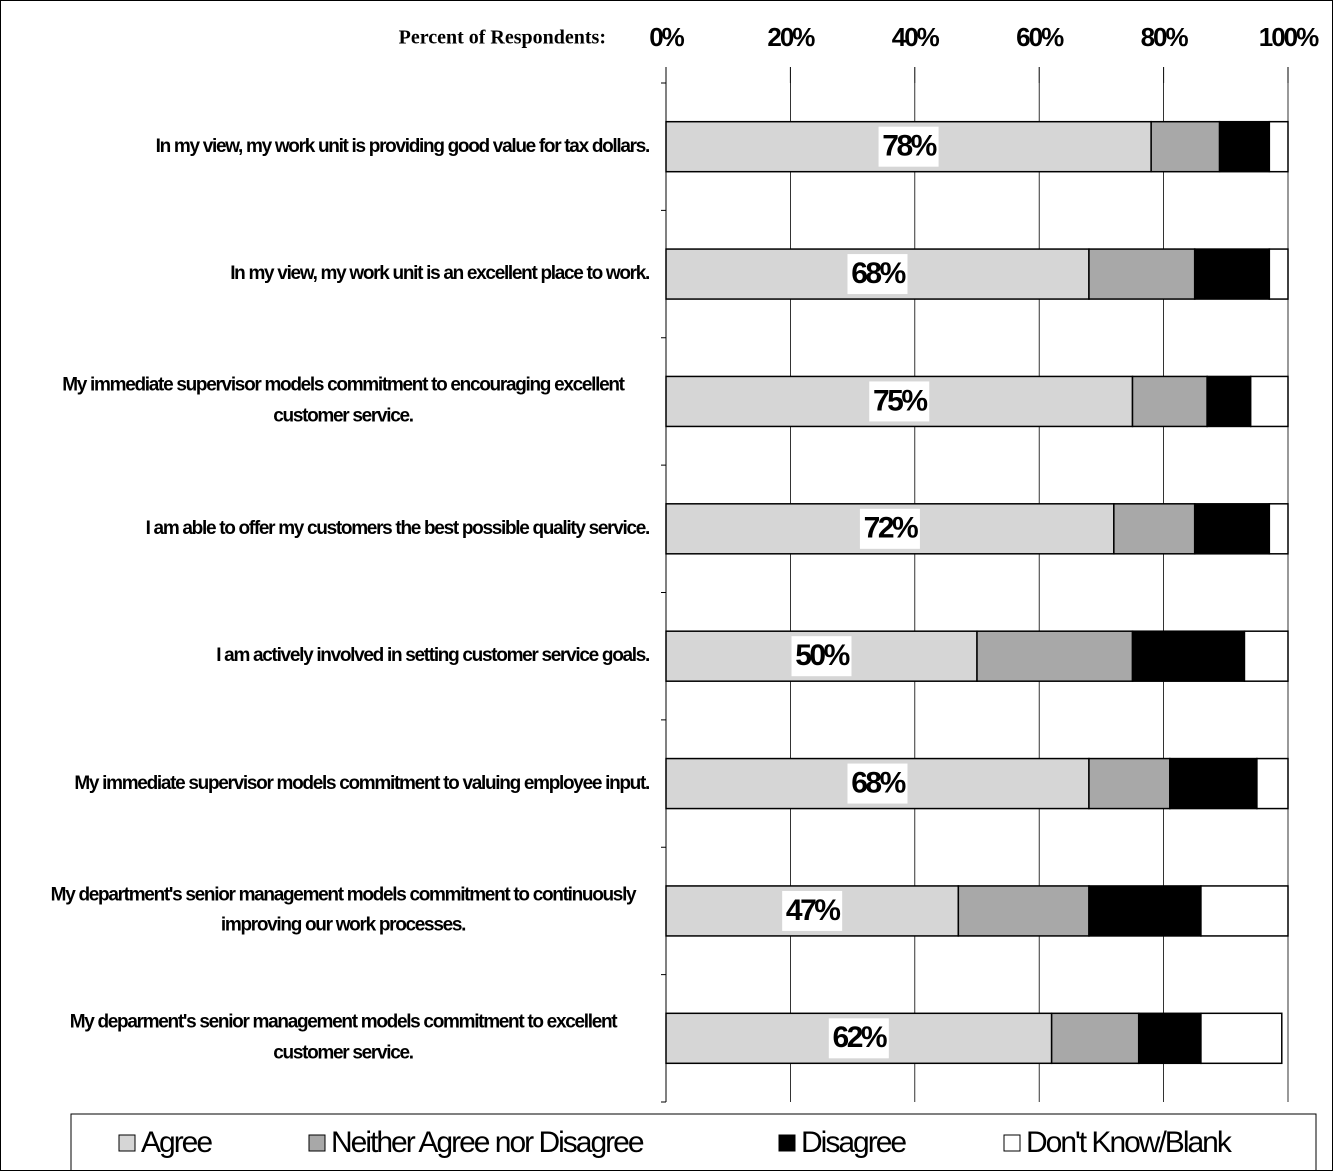 The height and width of the screenshot is (1171, 1333). What do you see at coordinates (693, 1141) in the screenshot?
I see `legend-box` at bounding box center [693, 1141].